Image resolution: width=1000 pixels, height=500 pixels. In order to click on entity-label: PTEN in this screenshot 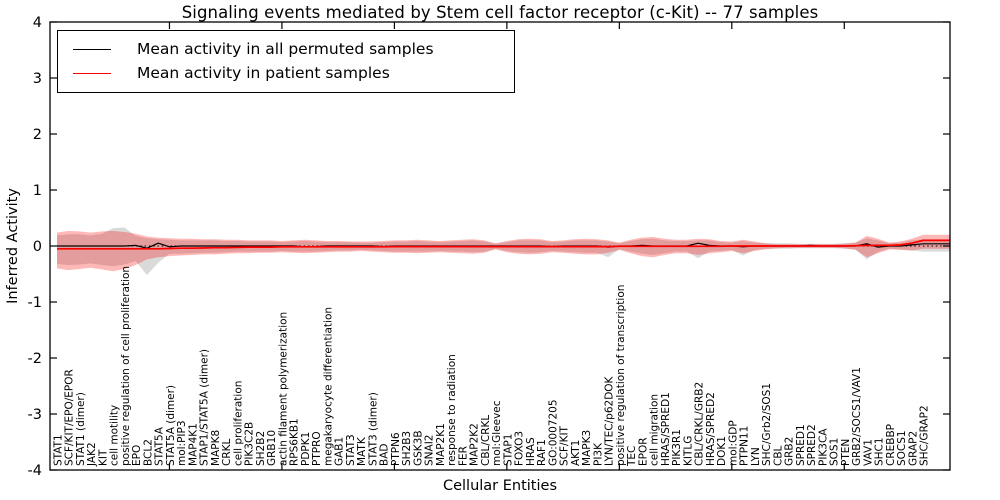, I will do `click(846, 452)`.